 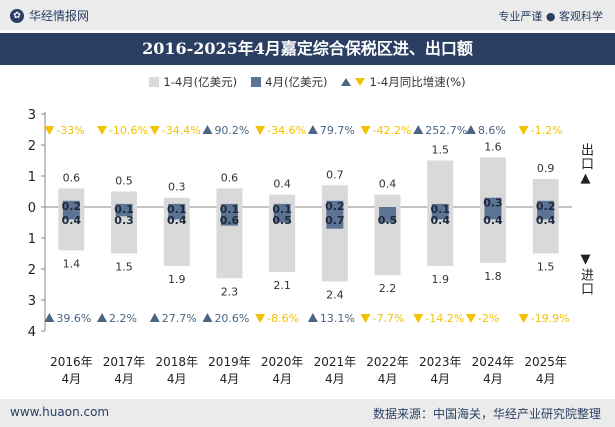 I want to click on triangle-down-icon, so click(x=360, y=82).